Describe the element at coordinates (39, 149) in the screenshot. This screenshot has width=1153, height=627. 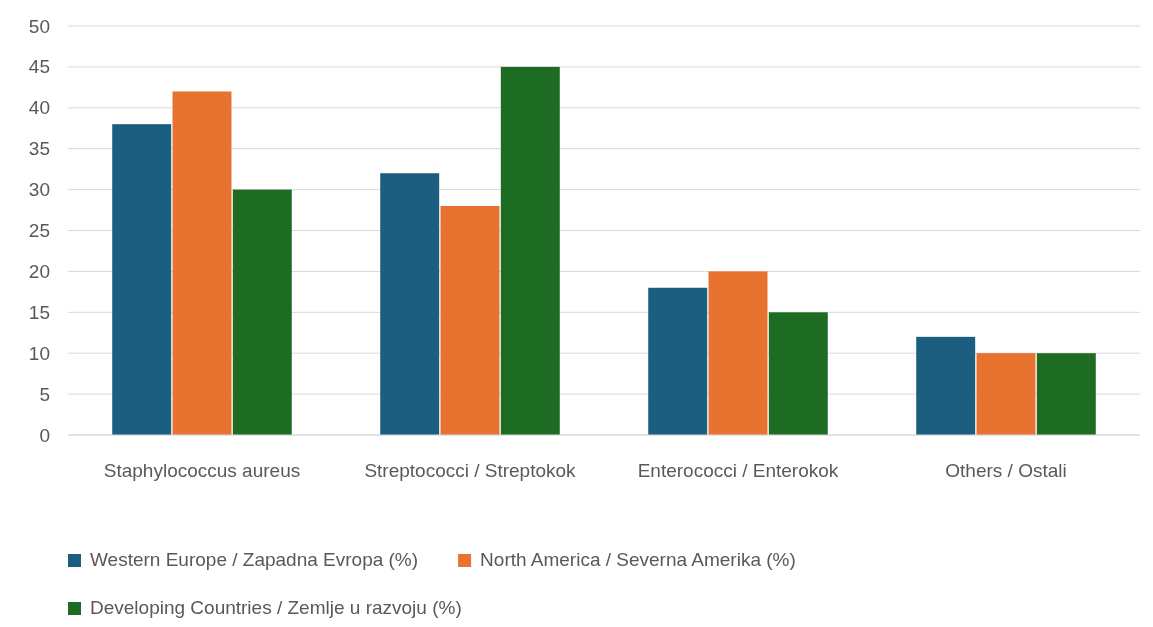
I see `y-tick-label: 35` at that location.